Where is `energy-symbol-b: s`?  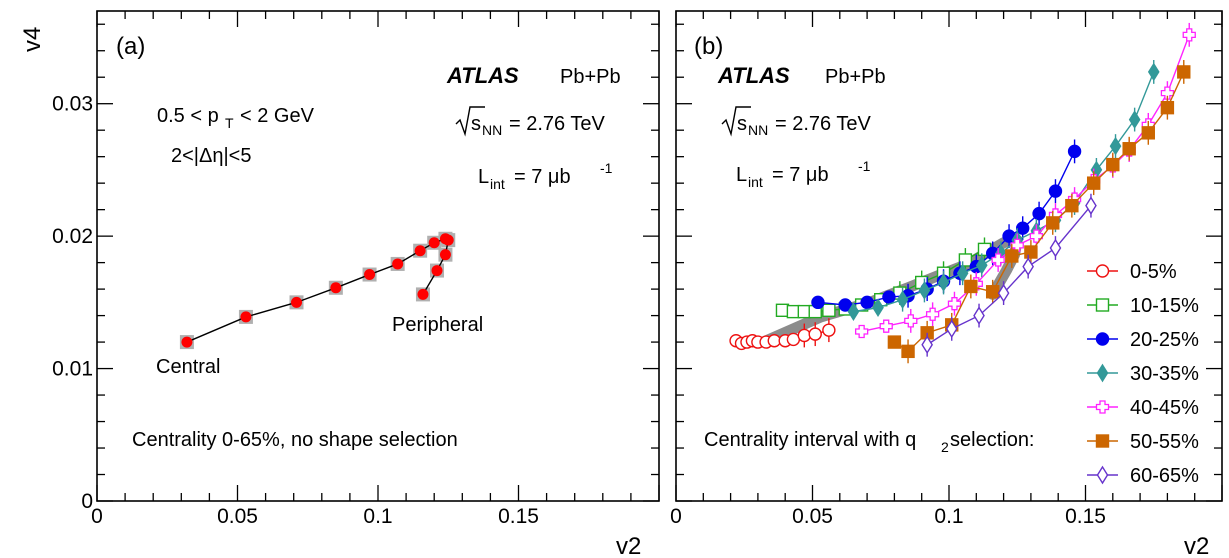 energy-symbol-b: s is located at coordinates (742, 124).